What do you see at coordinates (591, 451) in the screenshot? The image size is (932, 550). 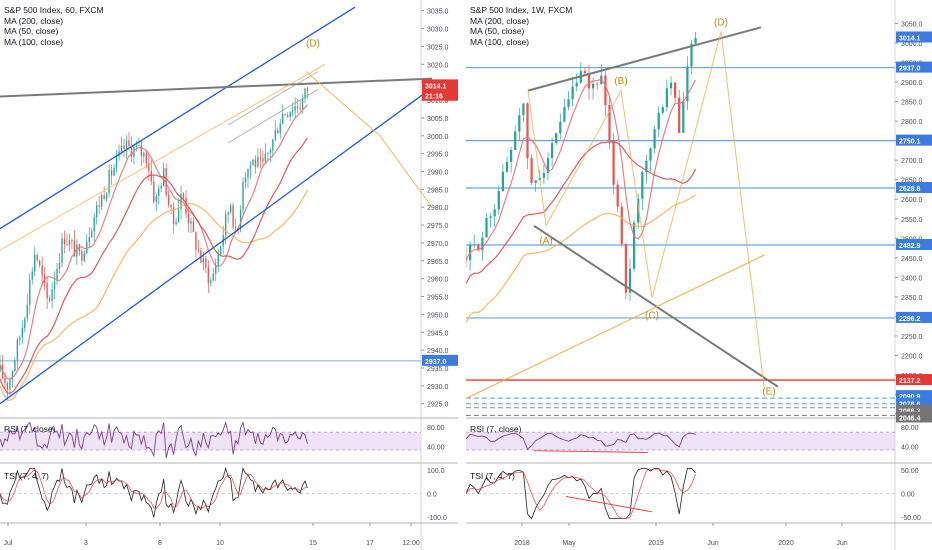 I see `rsi-divergence-line` at bounding box center [591, 451].